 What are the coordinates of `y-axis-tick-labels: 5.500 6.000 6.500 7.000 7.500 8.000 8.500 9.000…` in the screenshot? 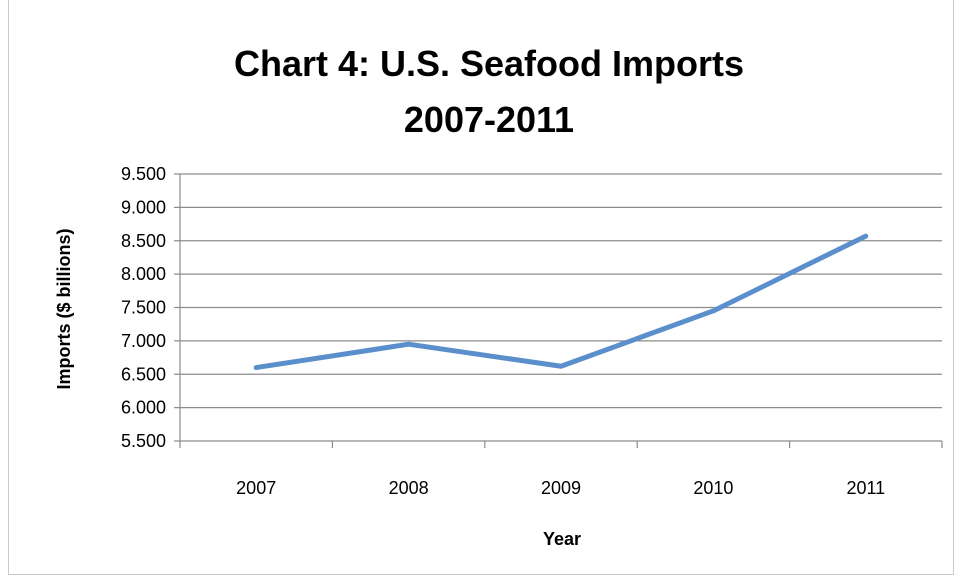 It's located at (143, 307).